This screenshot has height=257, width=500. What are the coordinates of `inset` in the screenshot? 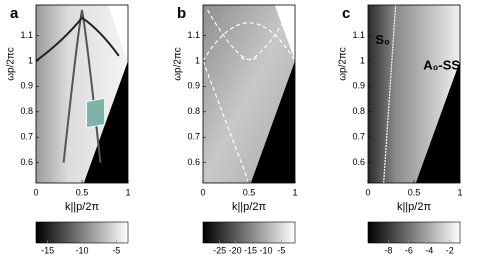 It's located at (95, 113).